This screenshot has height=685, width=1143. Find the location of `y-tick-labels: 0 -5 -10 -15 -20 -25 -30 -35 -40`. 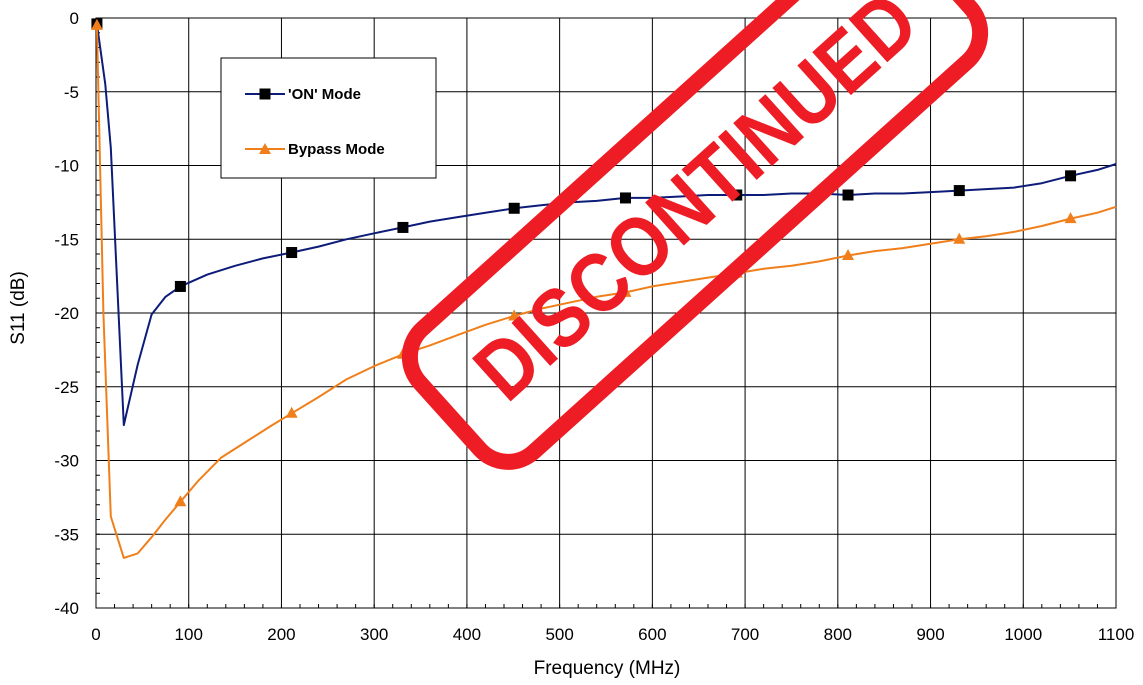

y-tick-labels: 0 -5 -10 -15 -20 -25 -30 -35 -40 is located at coordinates (66, 313).